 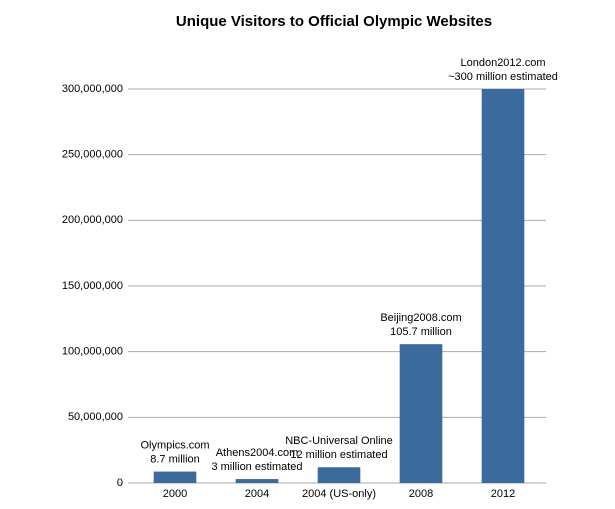 I want to click on y-tick-label: 150,000,000, so click(x=92, y=286).